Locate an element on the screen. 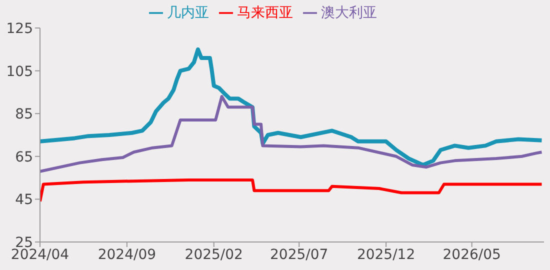 The image size is (550, 270). y-tick-label: 125 is located at coordinates (19, 28).